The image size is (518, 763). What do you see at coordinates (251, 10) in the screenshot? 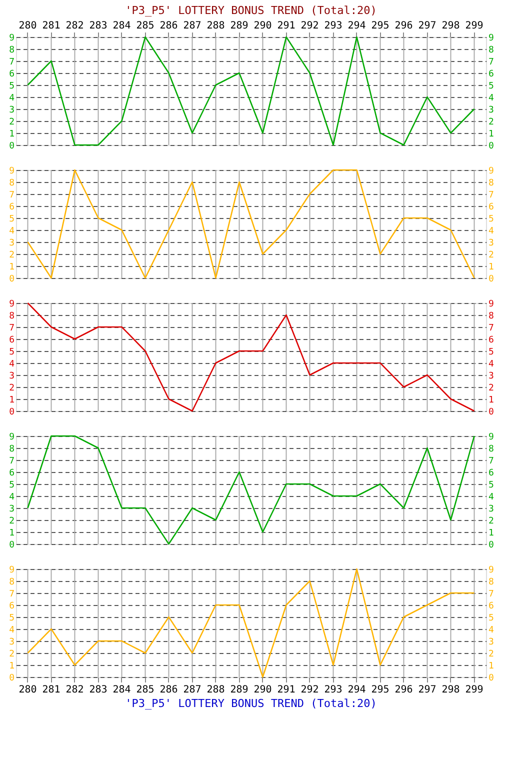
I see `chart-title: 'P3_P5' LOTTERY BONUS TREND (Total:20)` at bounding box center [251, 10].